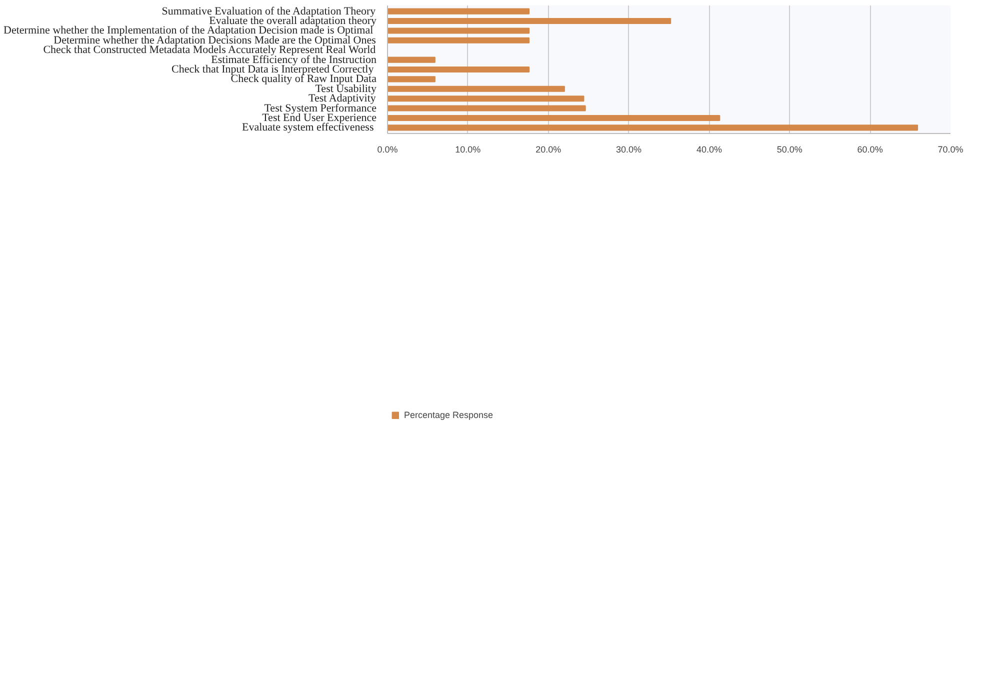  What do you see at coordinates (308, 128) in the screenshot?
I see `y-tick-label: Evaluate system effectiveness` at bounding box center [308, 128].